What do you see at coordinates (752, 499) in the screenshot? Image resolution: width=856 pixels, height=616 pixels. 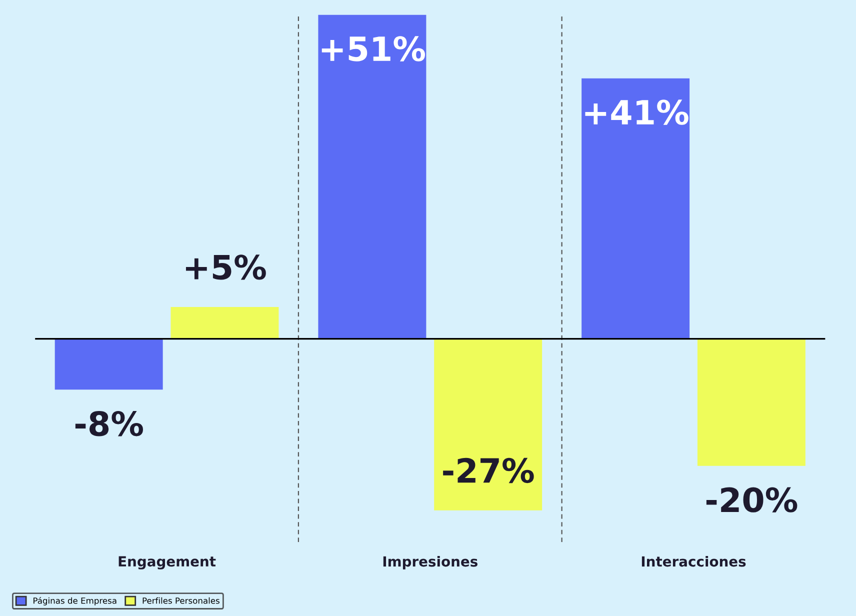 I see `data-label: -20%` at bounding box center [752, 499].